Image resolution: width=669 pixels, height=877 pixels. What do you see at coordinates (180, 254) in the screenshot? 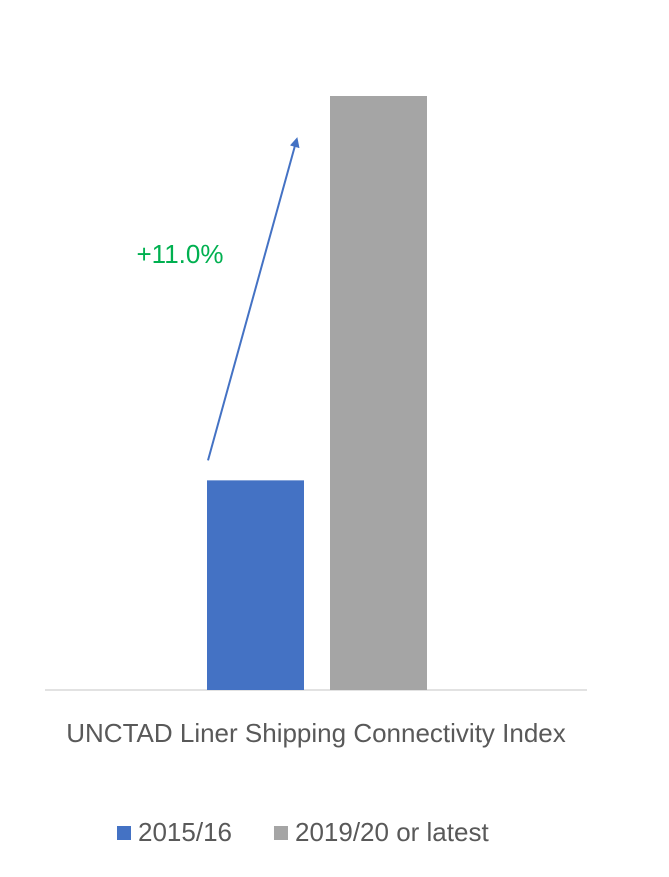
I see `annotation: +11.0%` at bounding box center [180, 254].